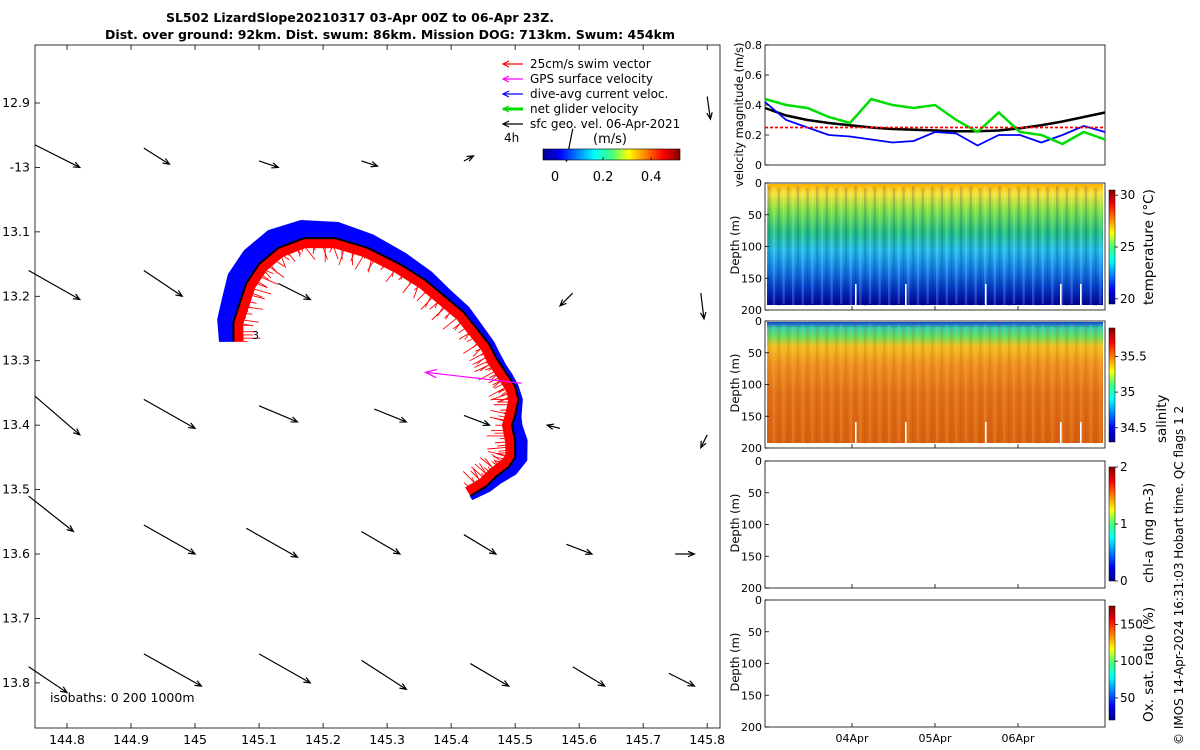 Image resolution: width=1200 pixels, height=750 pixels. Describe the element at coordinates (1112, 247) in the screenshot. I see `temperature-colorbar` at that location.